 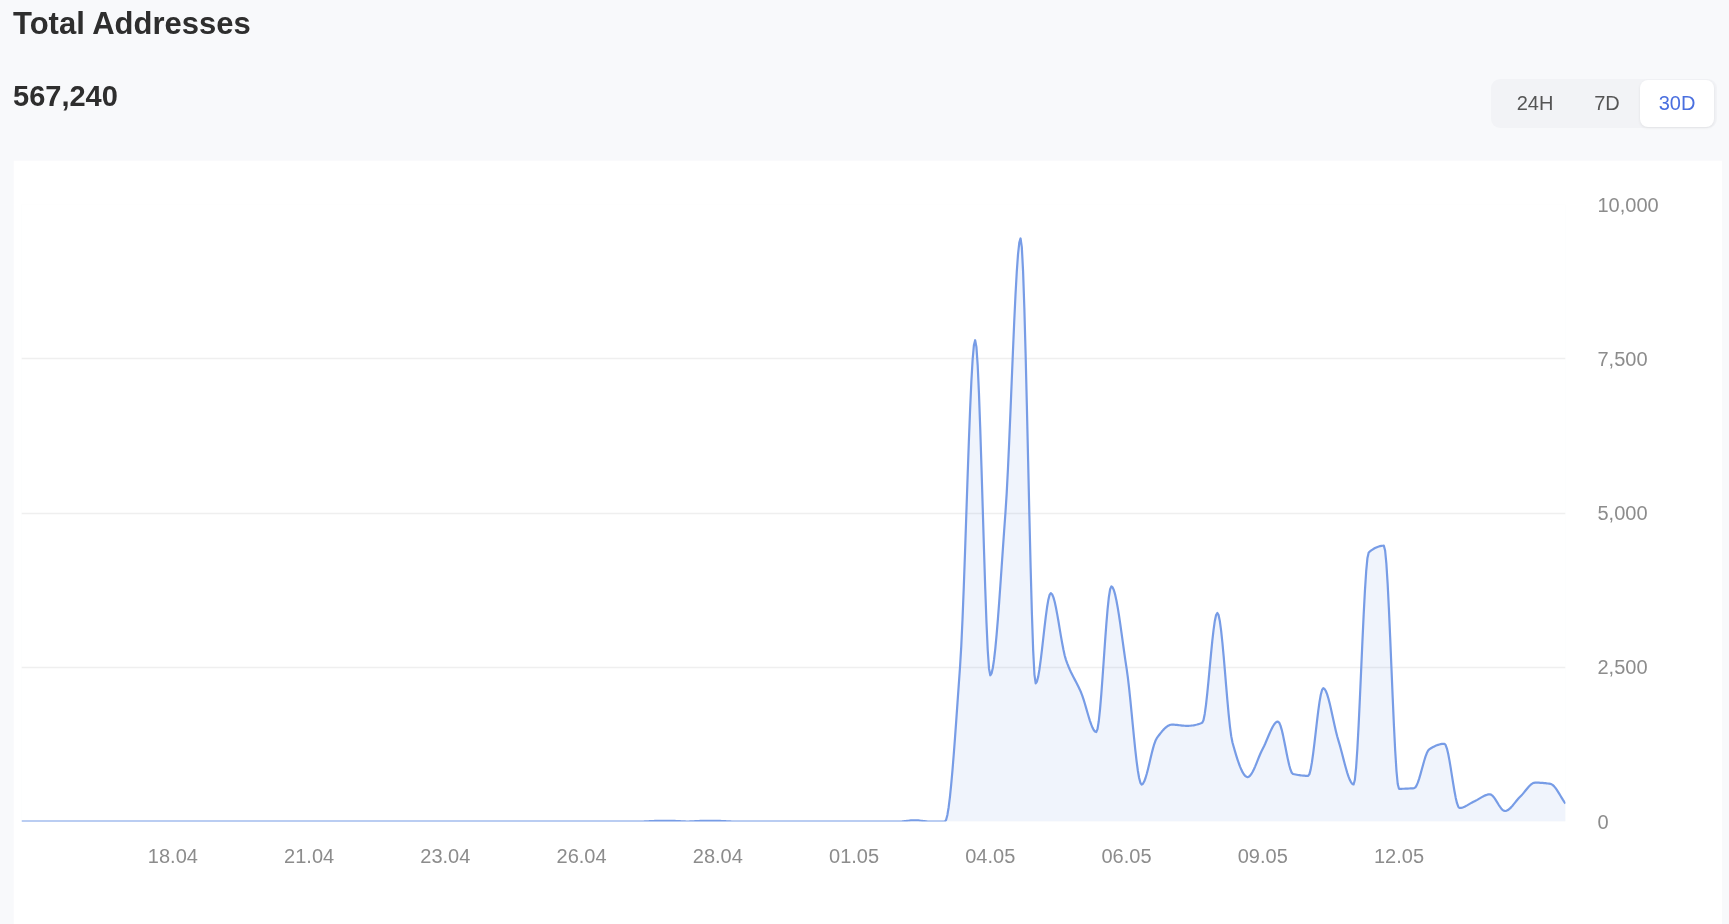 I want to click on x-tick-label: 26.04, so click(x=581, y=855).